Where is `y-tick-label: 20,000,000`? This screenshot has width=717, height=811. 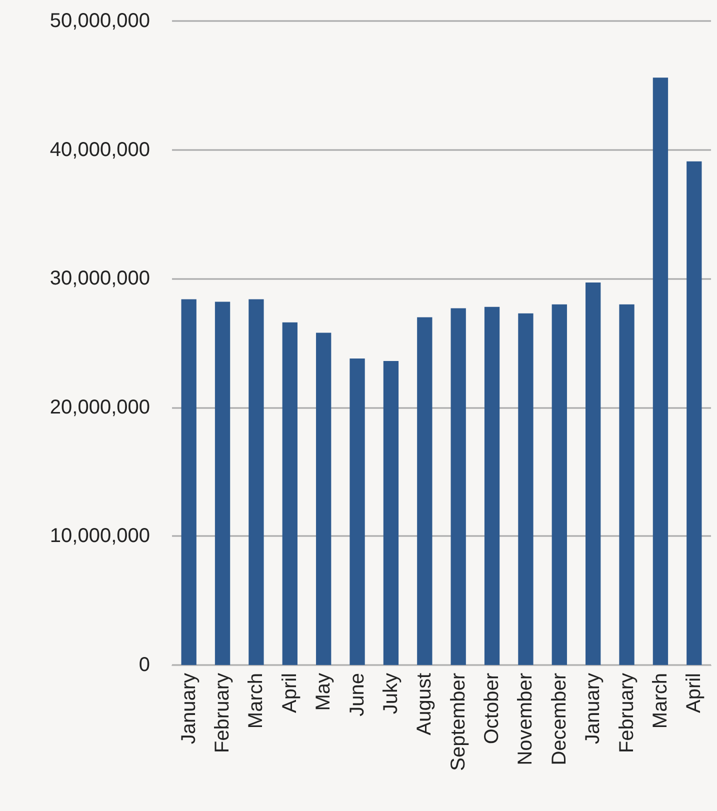
y-tick-label: 20,000,000 is located at coordinates (100, 407).